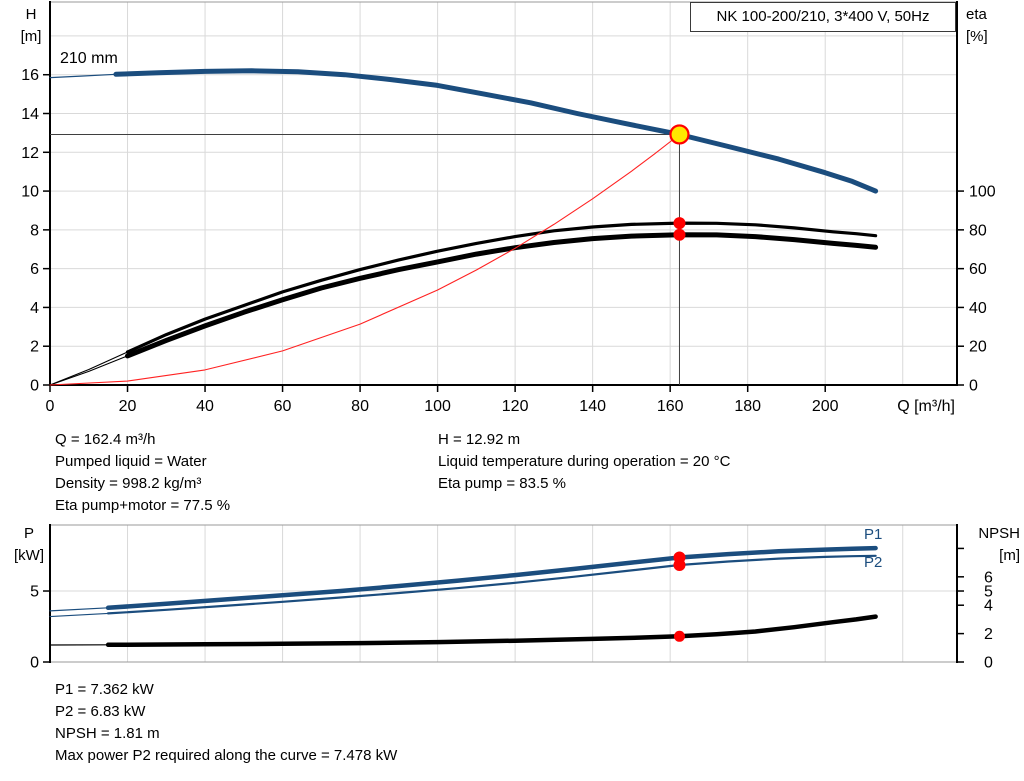 The image size is (1024, 781). What do you see at coordinates (988, 577) in the screenshot?
I see `y-right-tick-label: 6` at bounding box center [988, 577].